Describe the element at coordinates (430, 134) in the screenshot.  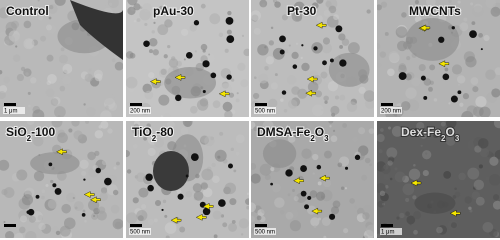
I see `panel-label: Dex-Fe2O3` at that location.